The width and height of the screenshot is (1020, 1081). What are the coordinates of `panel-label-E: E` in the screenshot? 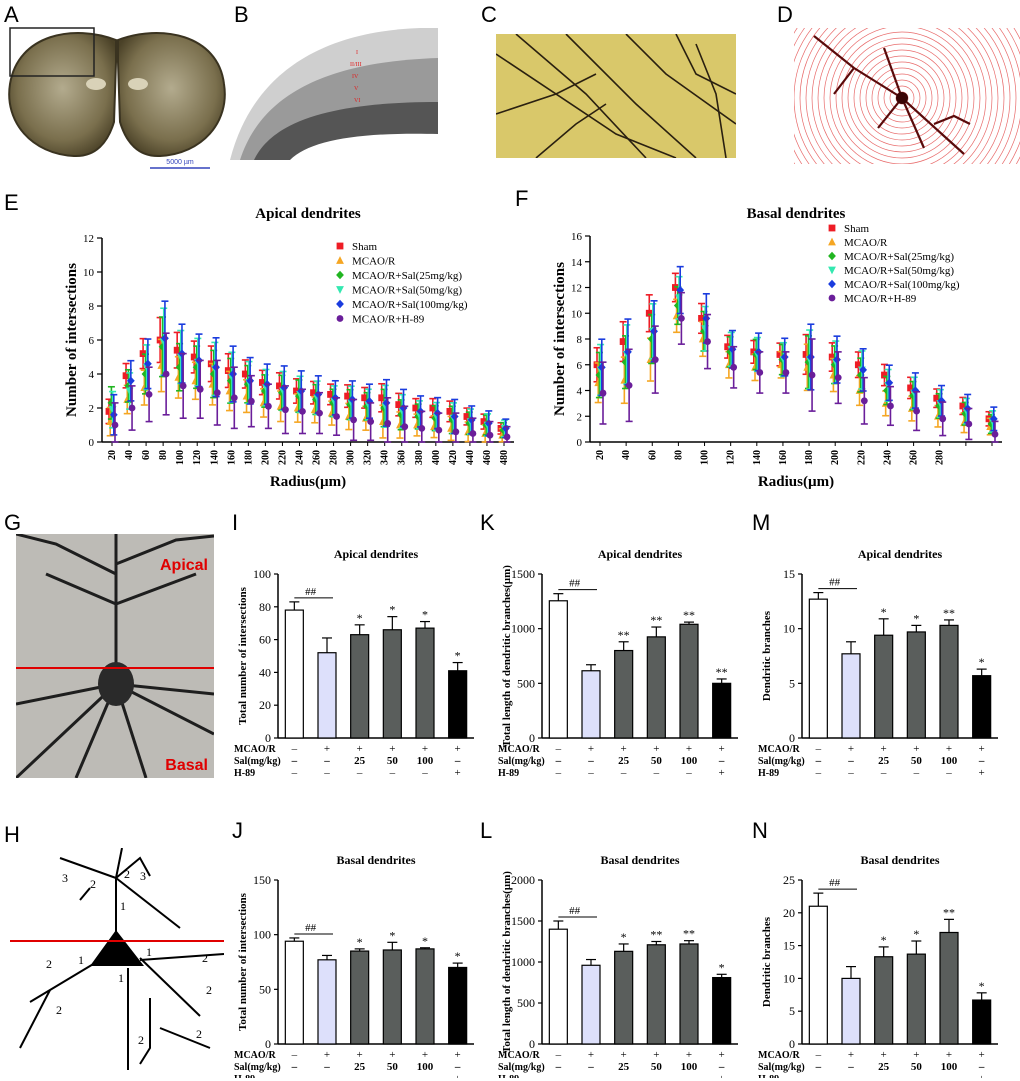 It's located at (11, 202).